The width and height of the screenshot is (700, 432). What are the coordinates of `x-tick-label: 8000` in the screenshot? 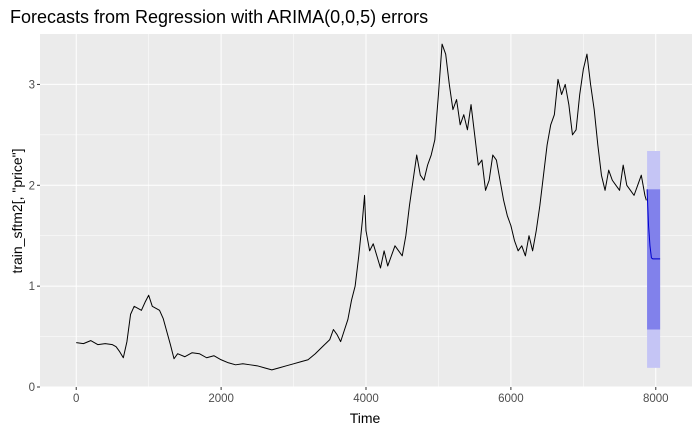 It's located at (656, 399).